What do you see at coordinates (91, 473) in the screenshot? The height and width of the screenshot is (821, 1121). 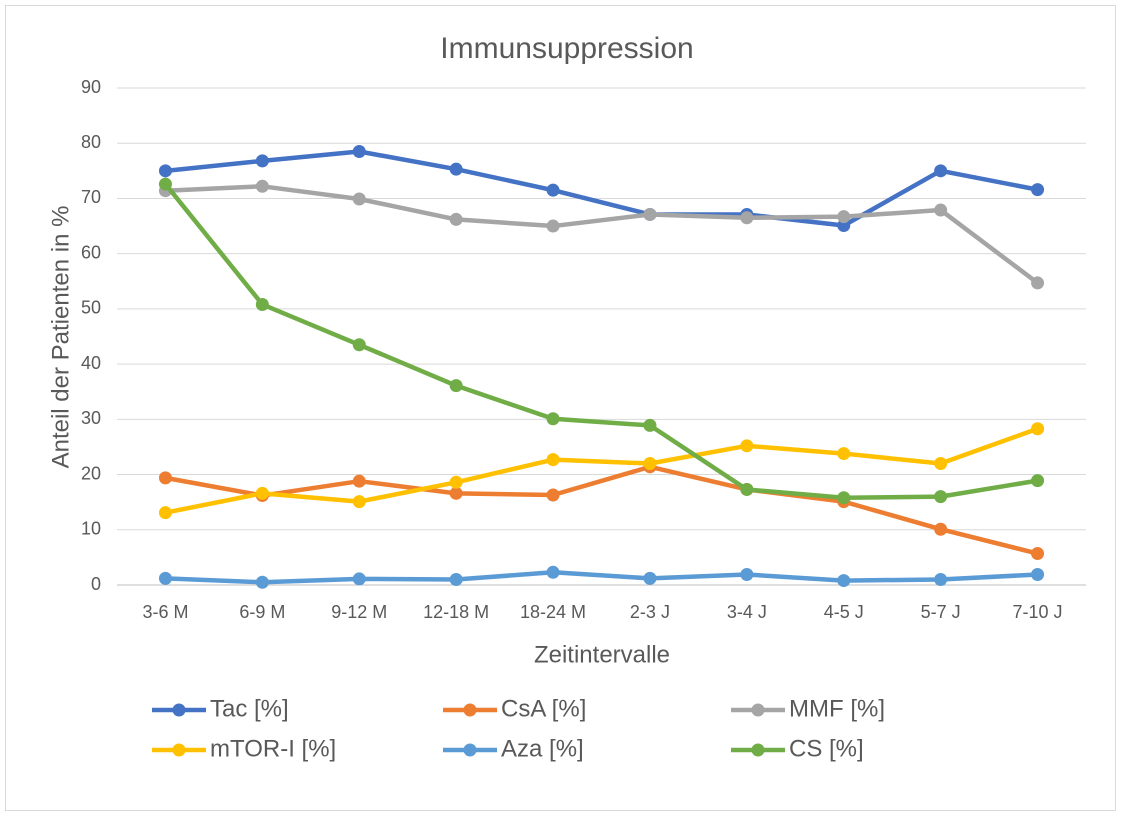 I see `y-tick-label: 20` at bounding box center [91, 473].